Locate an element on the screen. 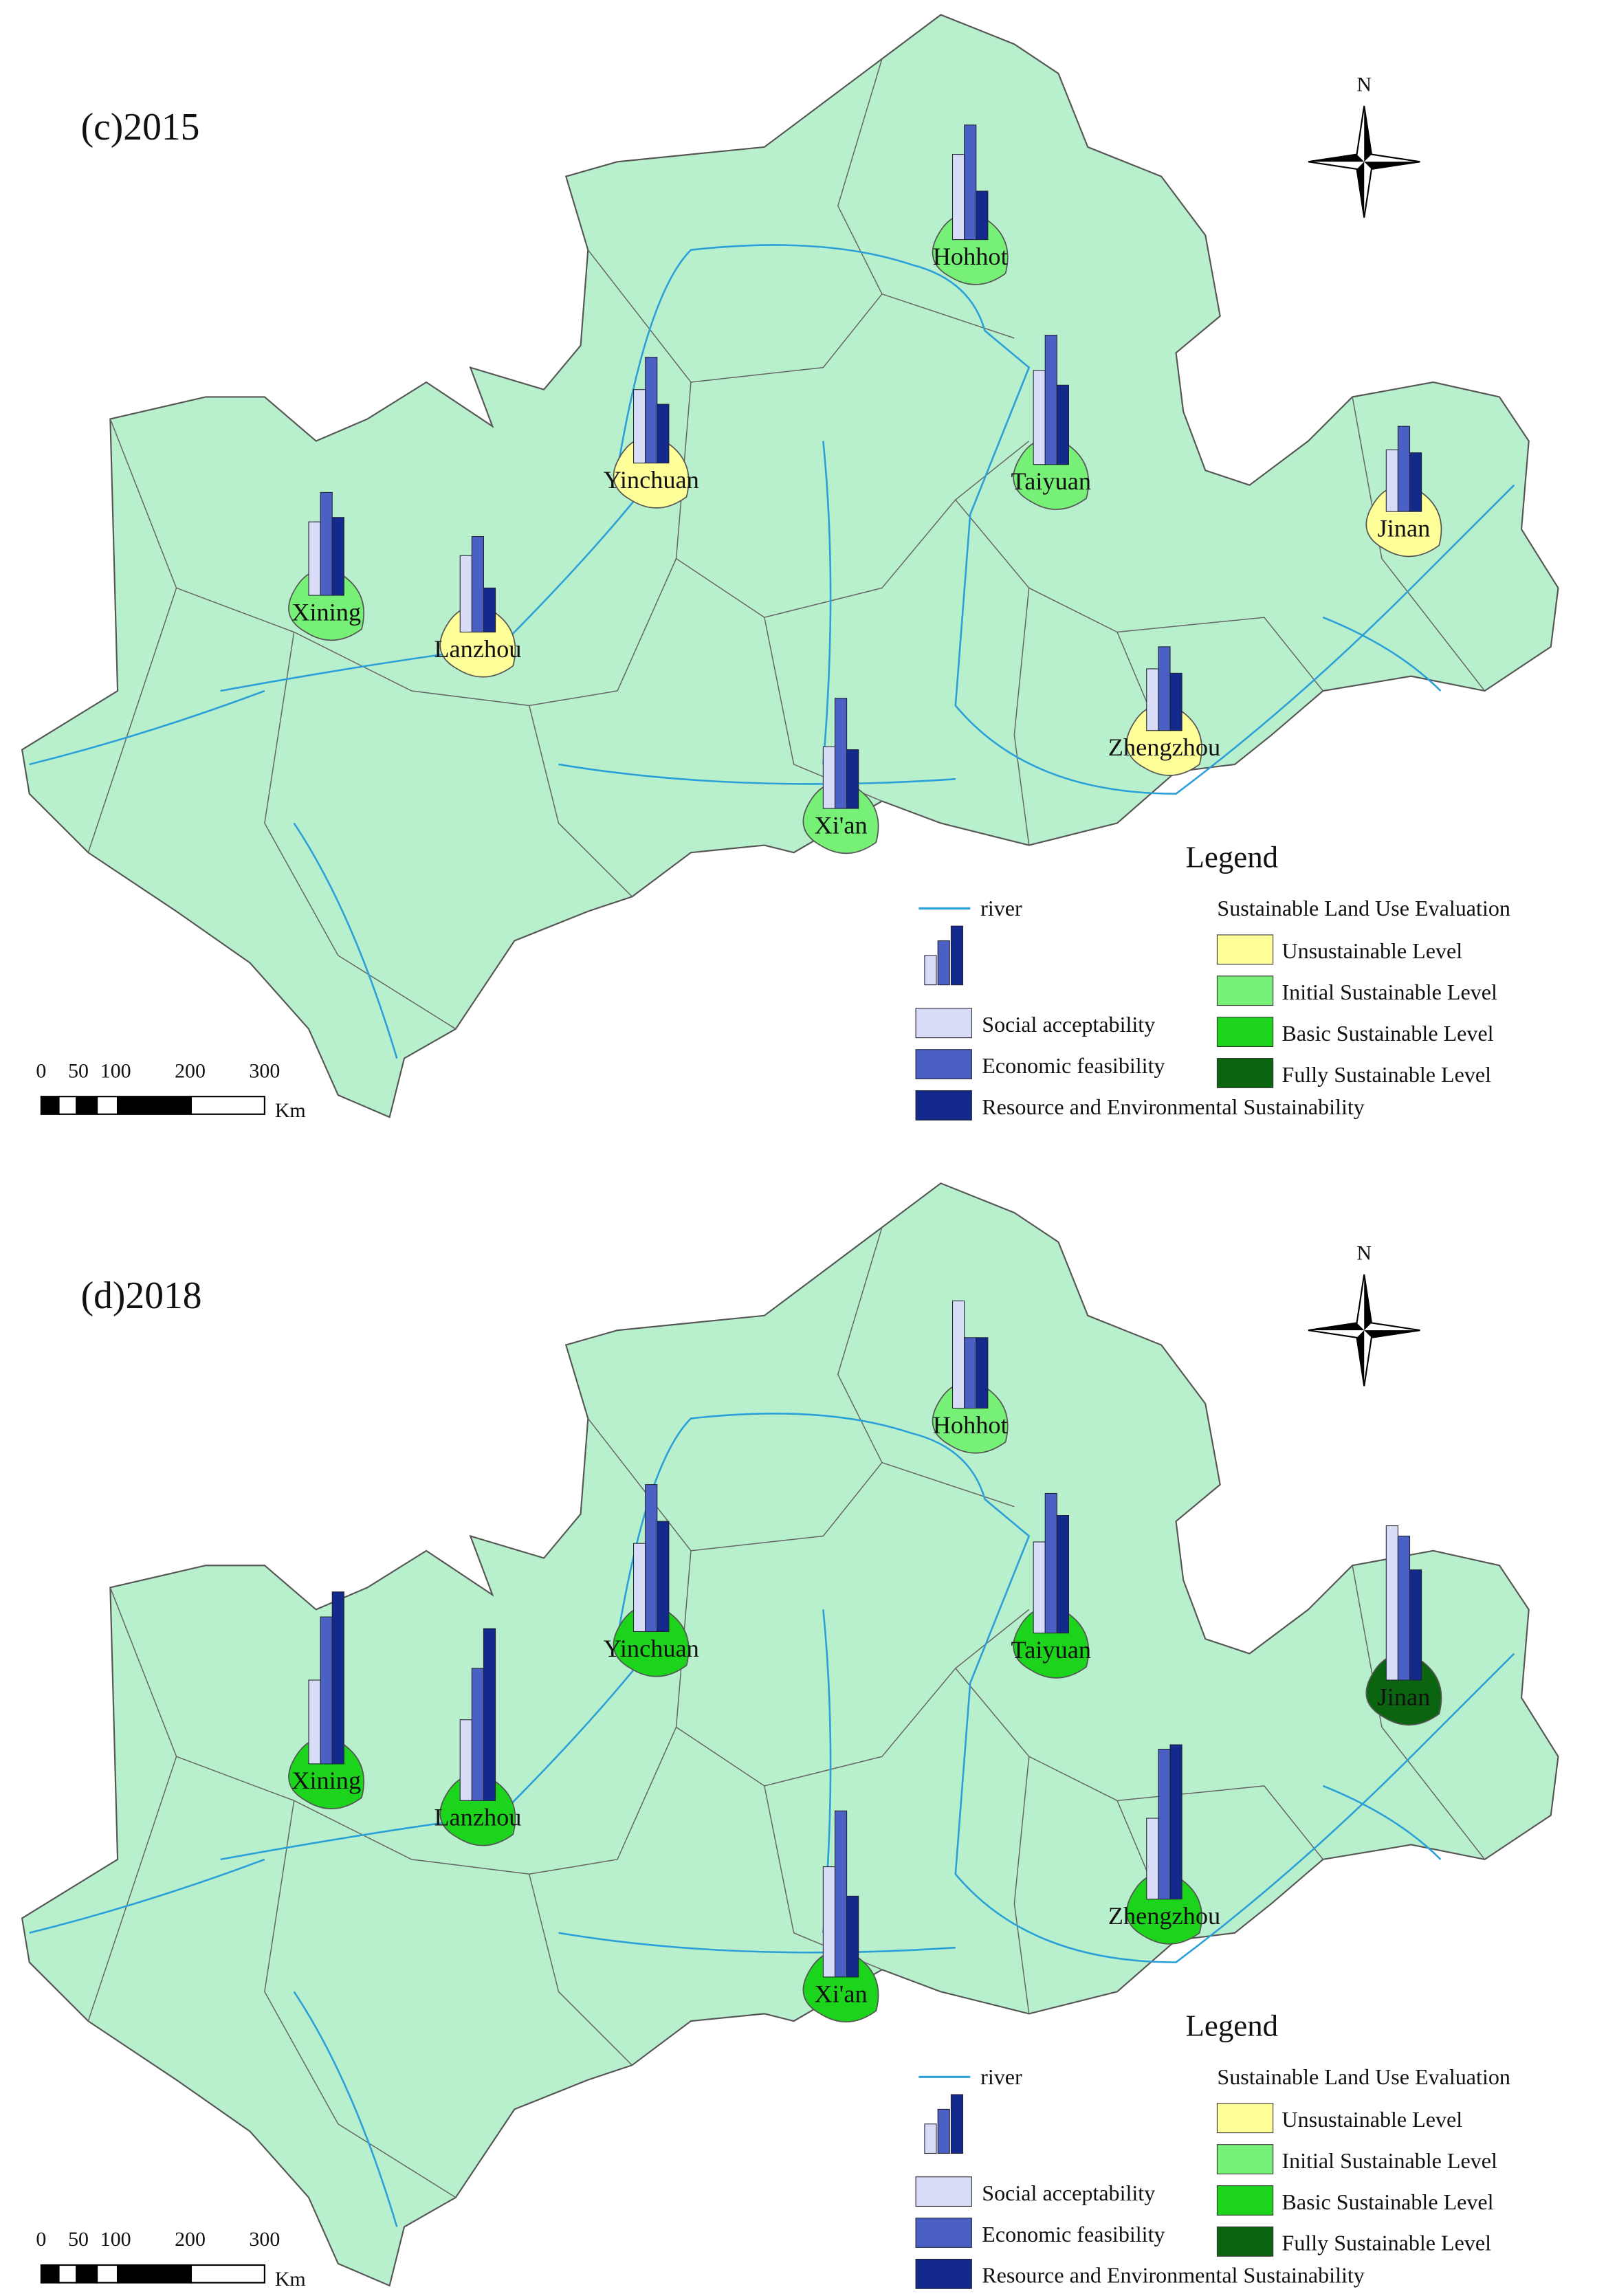 The image size is (1617, 2296). scale-tick-label: 100 is located at coordinates (115, 2239).